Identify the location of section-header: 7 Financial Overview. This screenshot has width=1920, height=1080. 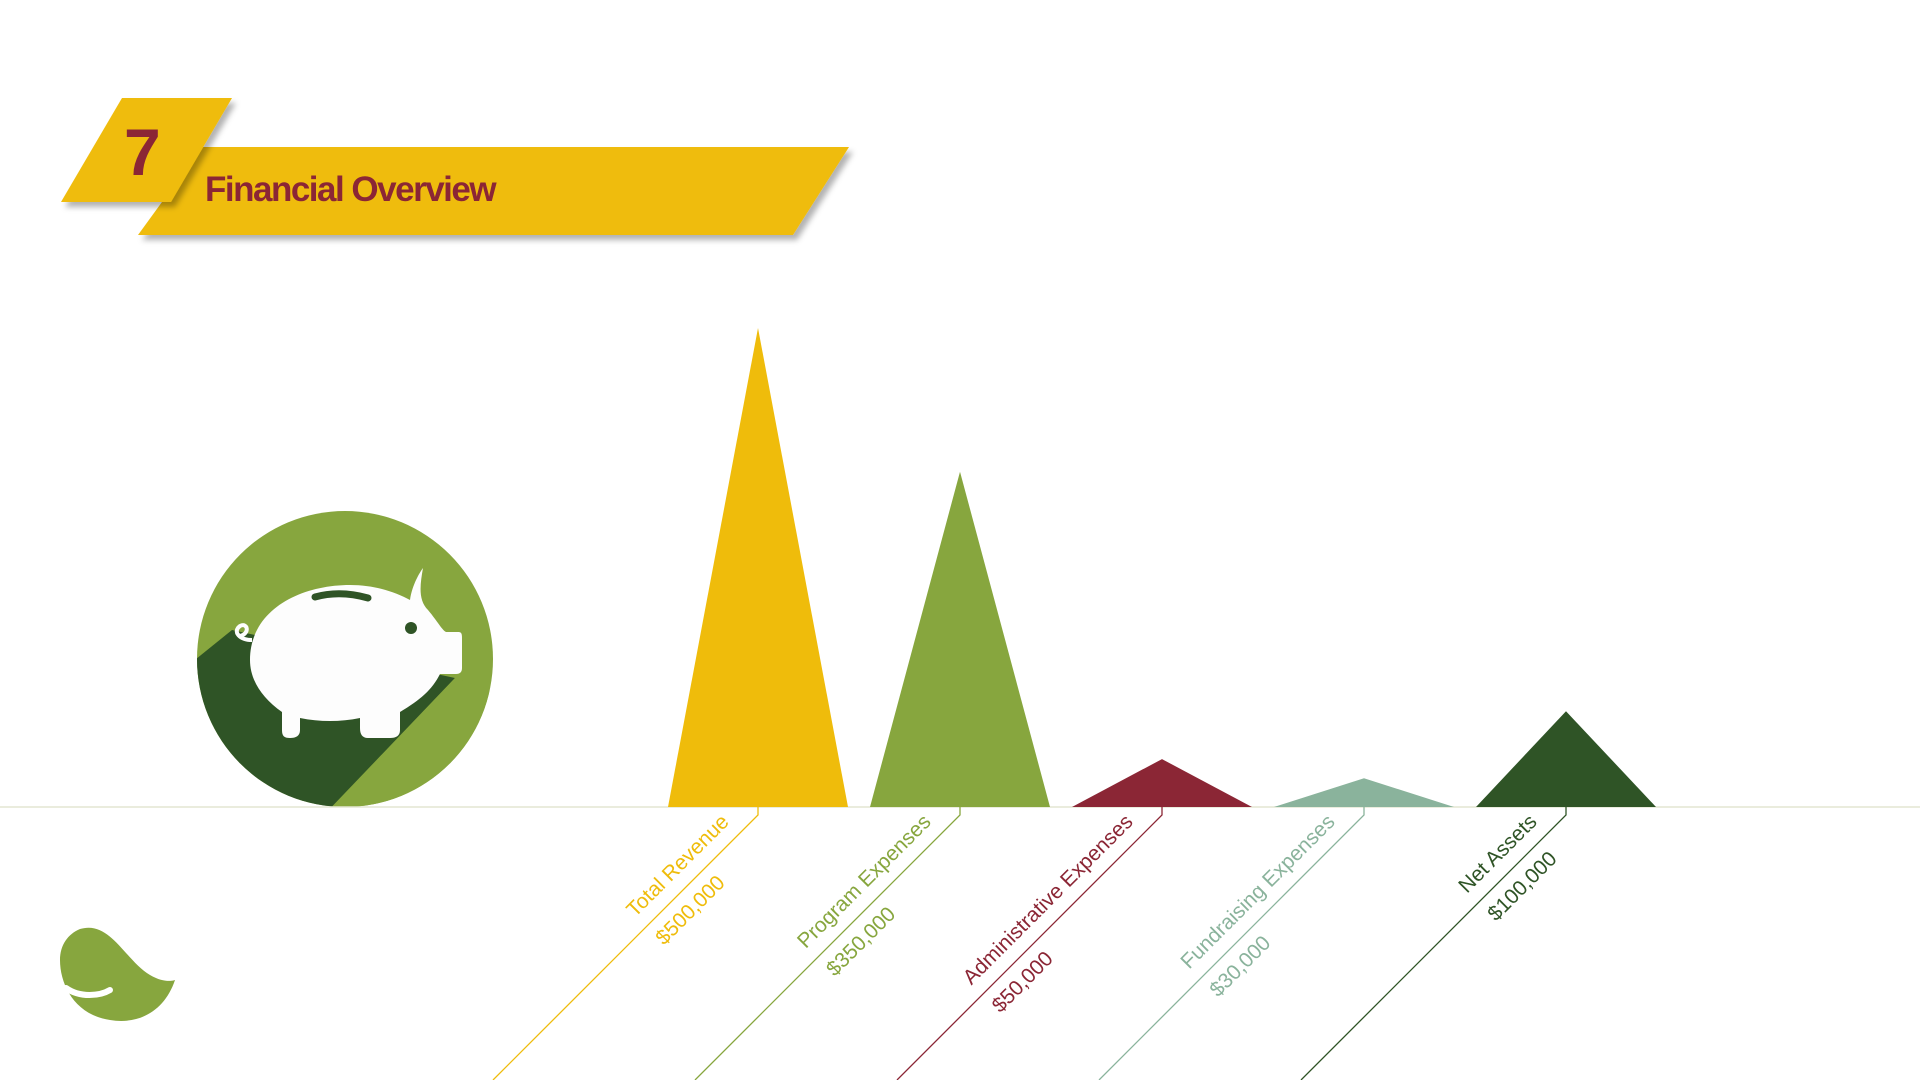
(455, 166).